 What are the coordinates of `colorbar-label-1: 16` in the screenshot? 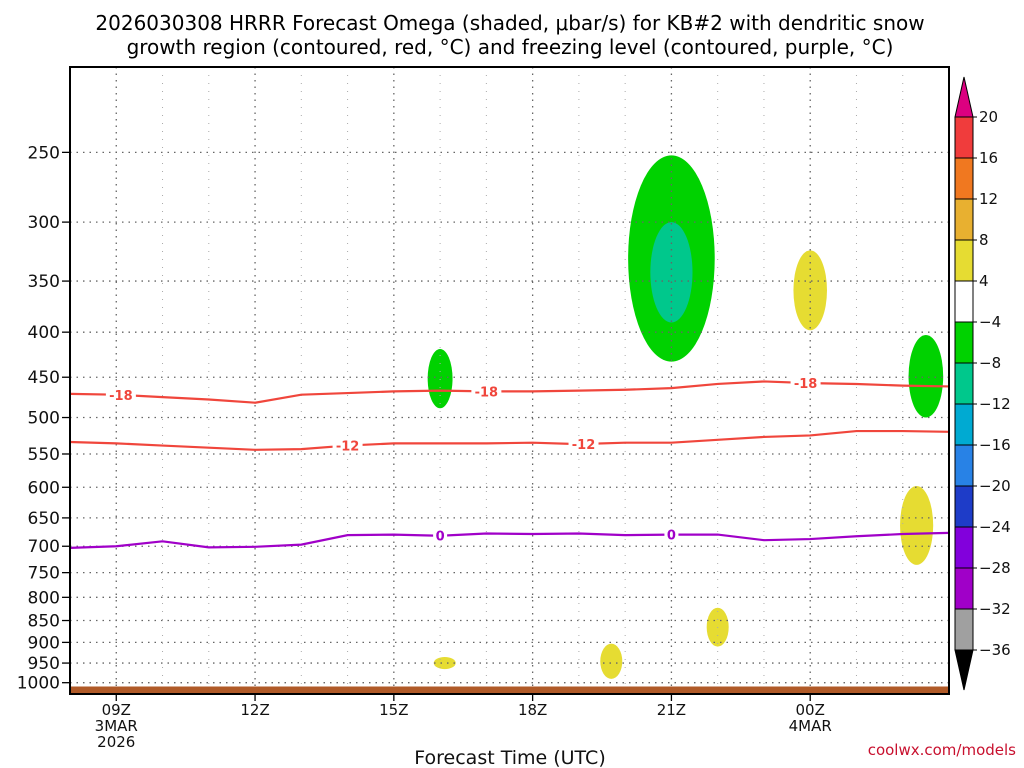 It's located at (988, 158).